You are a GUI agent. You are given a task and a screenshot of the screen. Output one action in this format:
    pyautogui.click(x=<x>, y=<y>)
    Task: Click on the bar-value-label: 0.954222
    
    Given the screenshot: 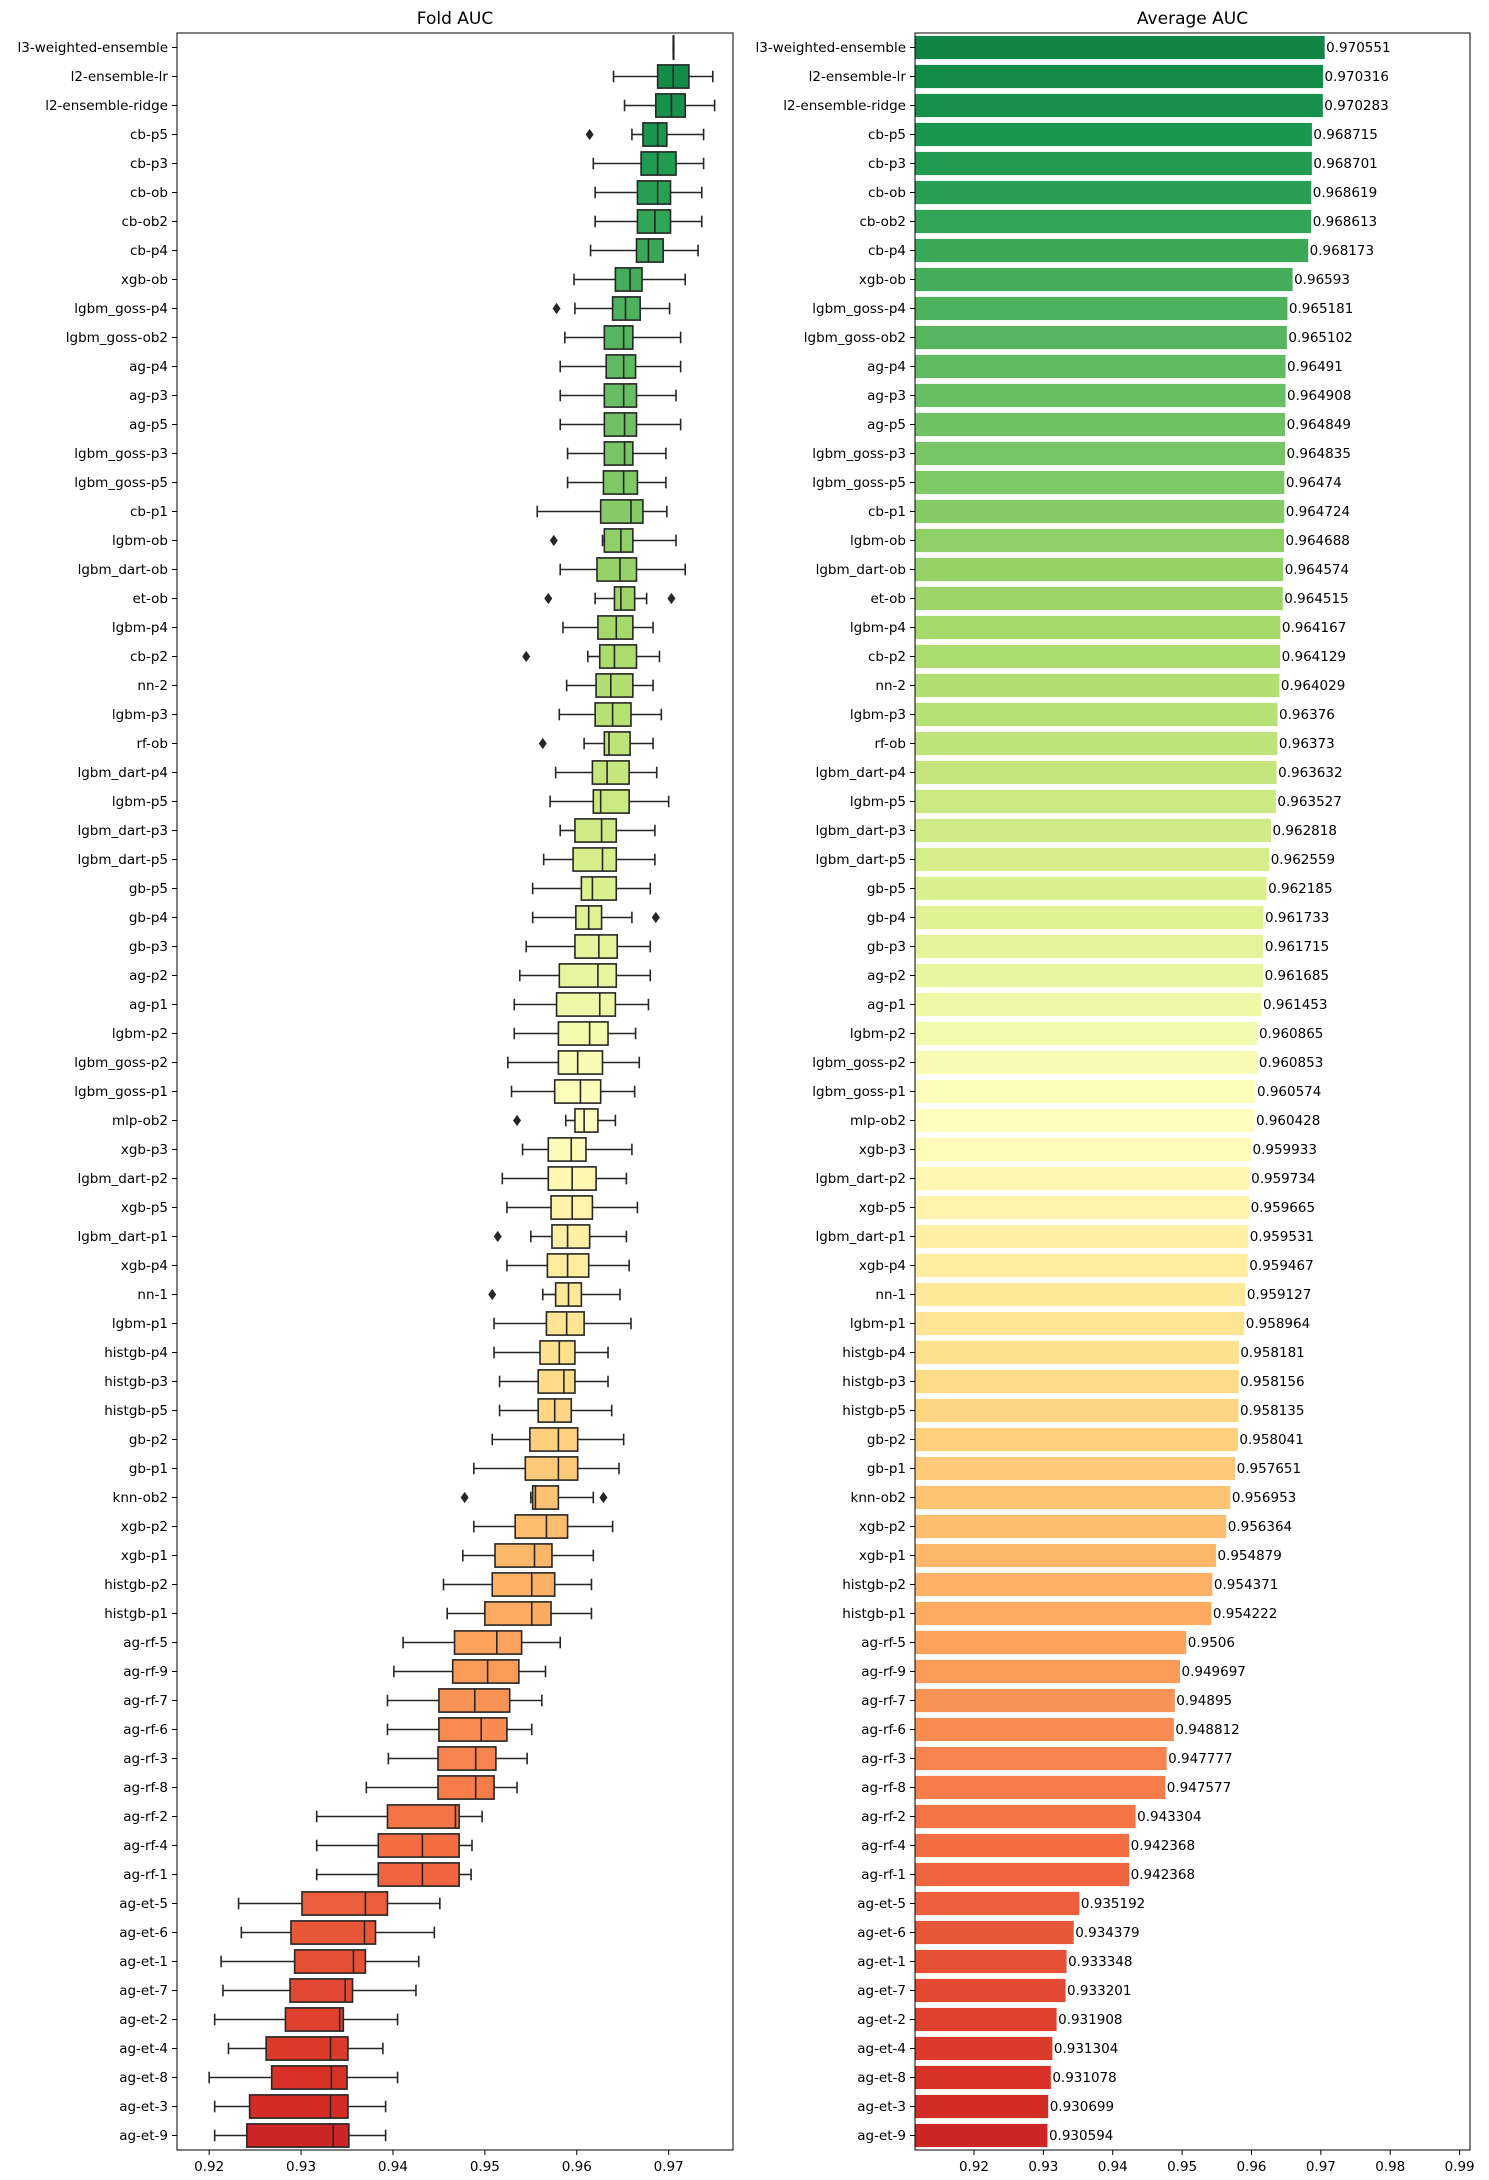 What is the action you would take?
    pyautogui.click(x=1245, y=1614)
    